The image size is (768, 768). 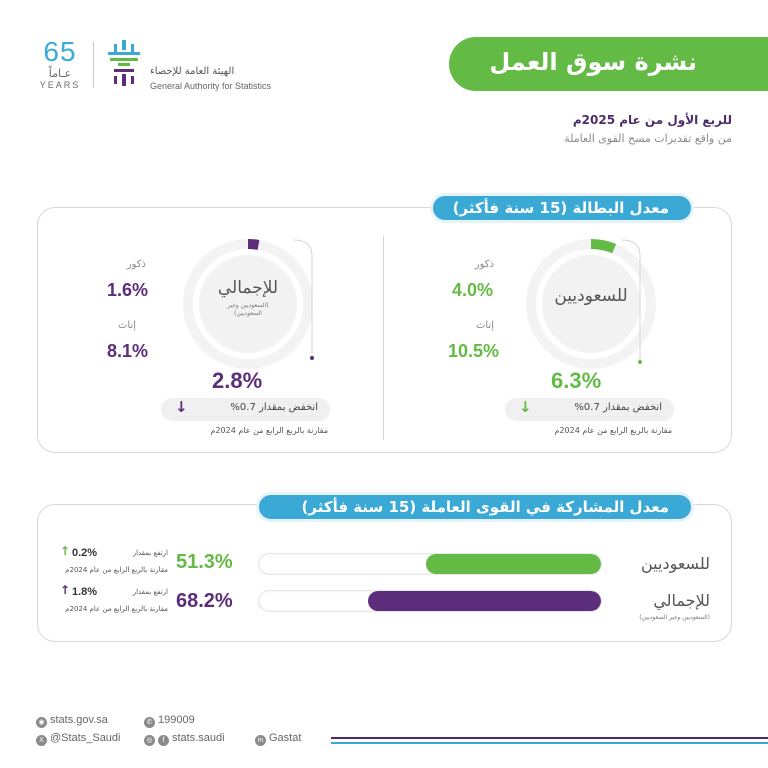 What do you see at coordinates (204, 562) in the screenshot?
I see `participation-saudi-value: 51.3%` at bounding box center [204, 562].